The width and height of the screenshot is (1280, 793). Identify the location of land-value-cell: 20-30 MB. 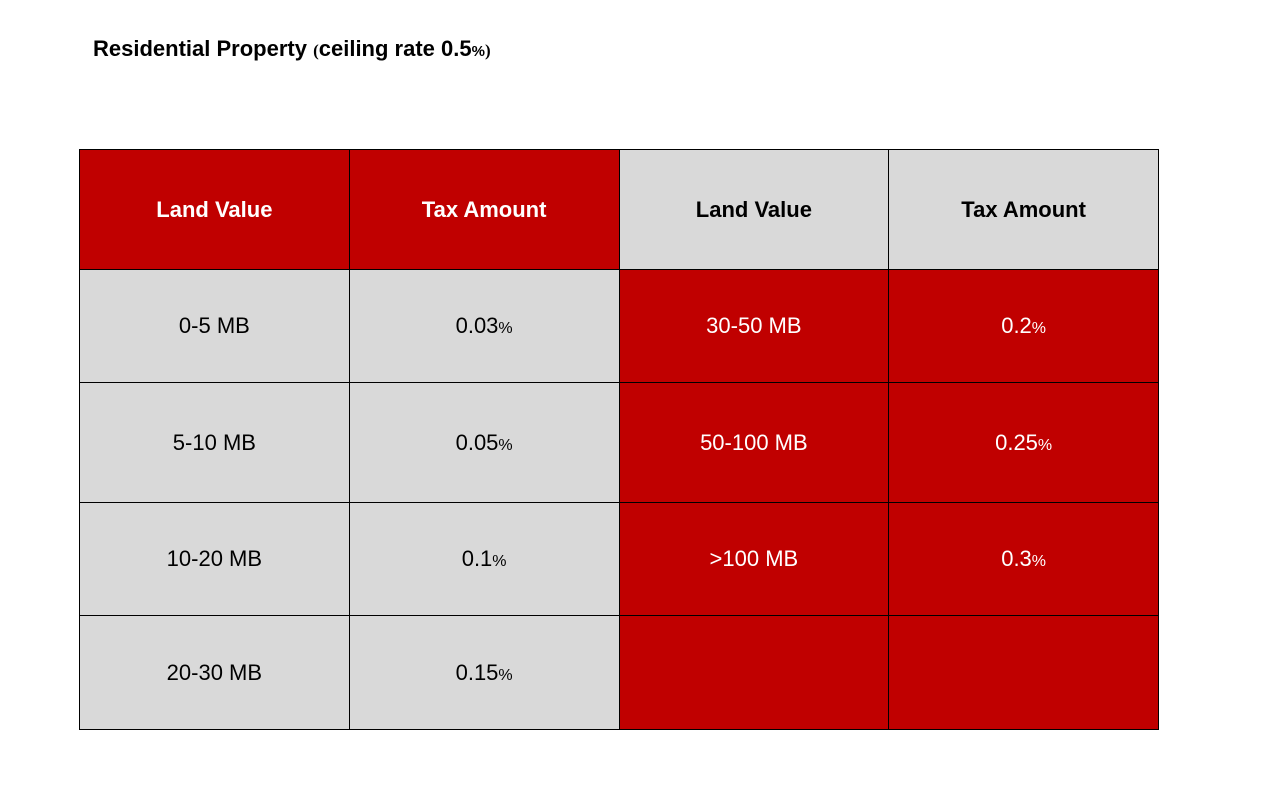
(214, 672).